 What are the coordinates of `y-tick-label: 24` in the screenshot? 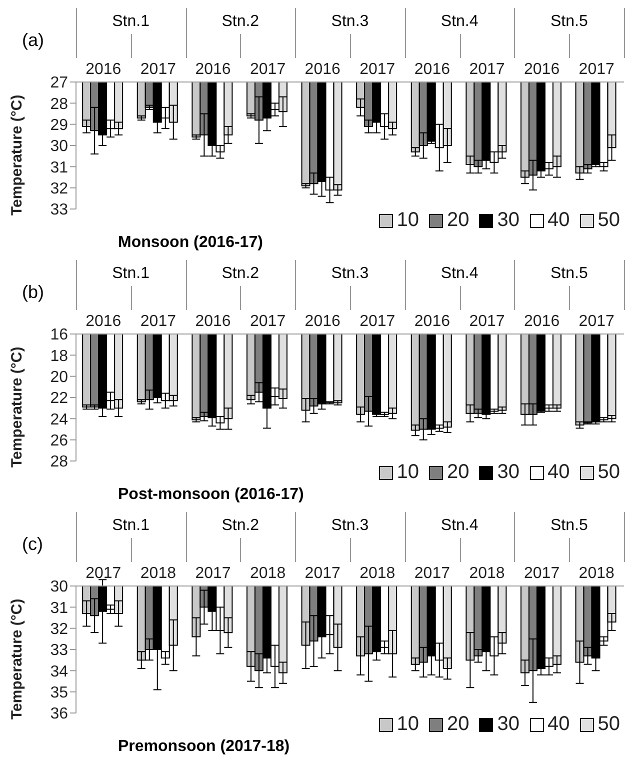 It's located at (59, 419).